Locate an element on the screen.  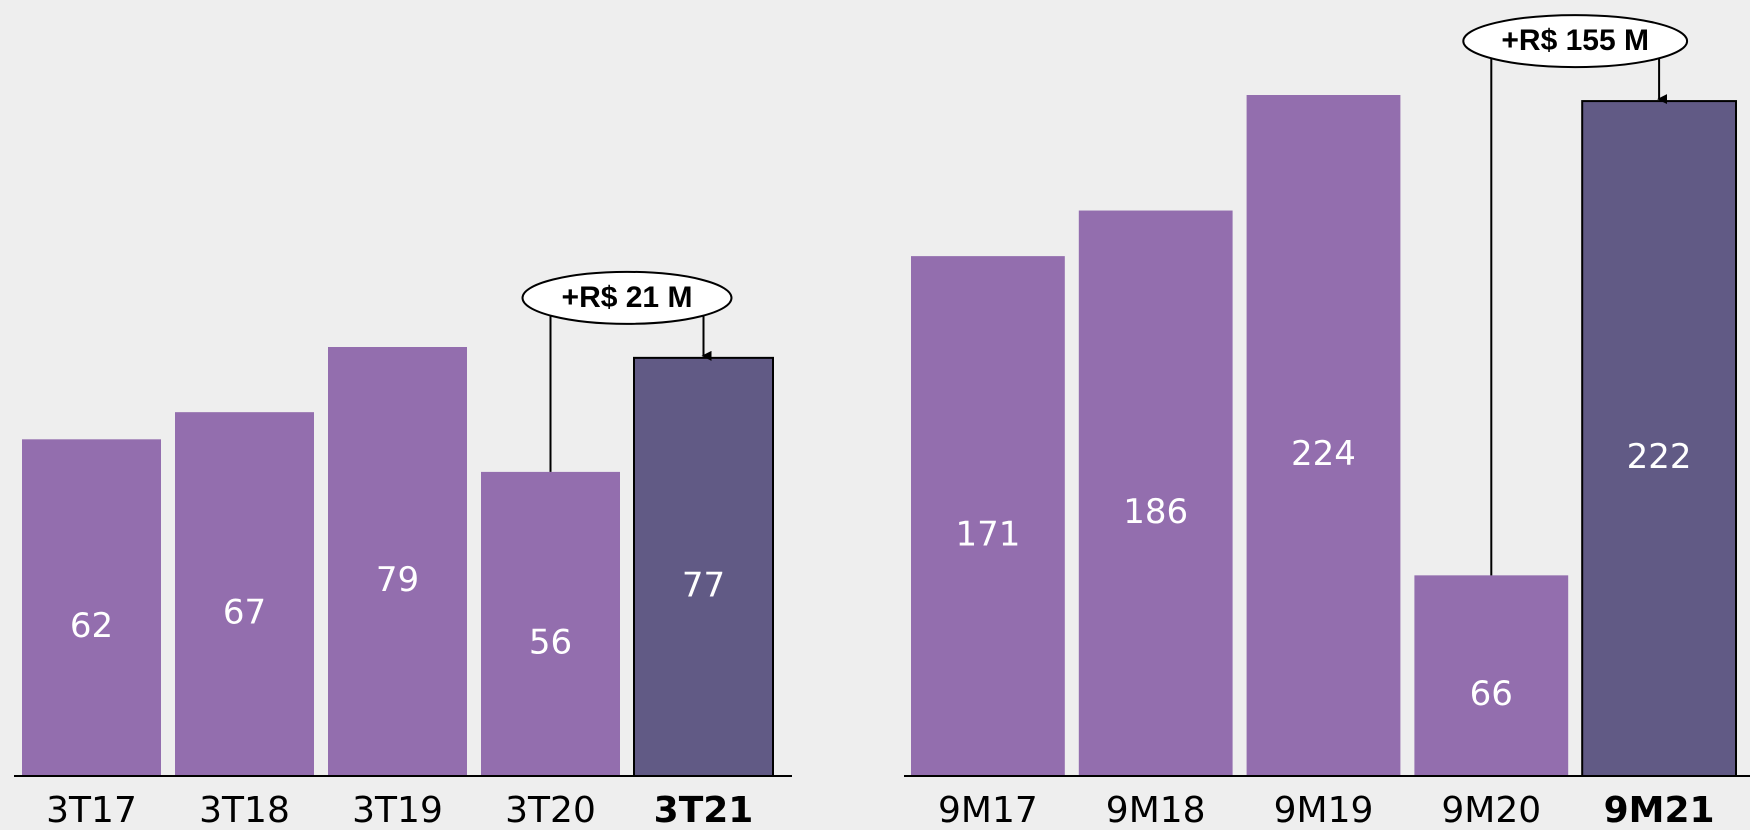
value-label: 79 is located at coordinates (397, 580).